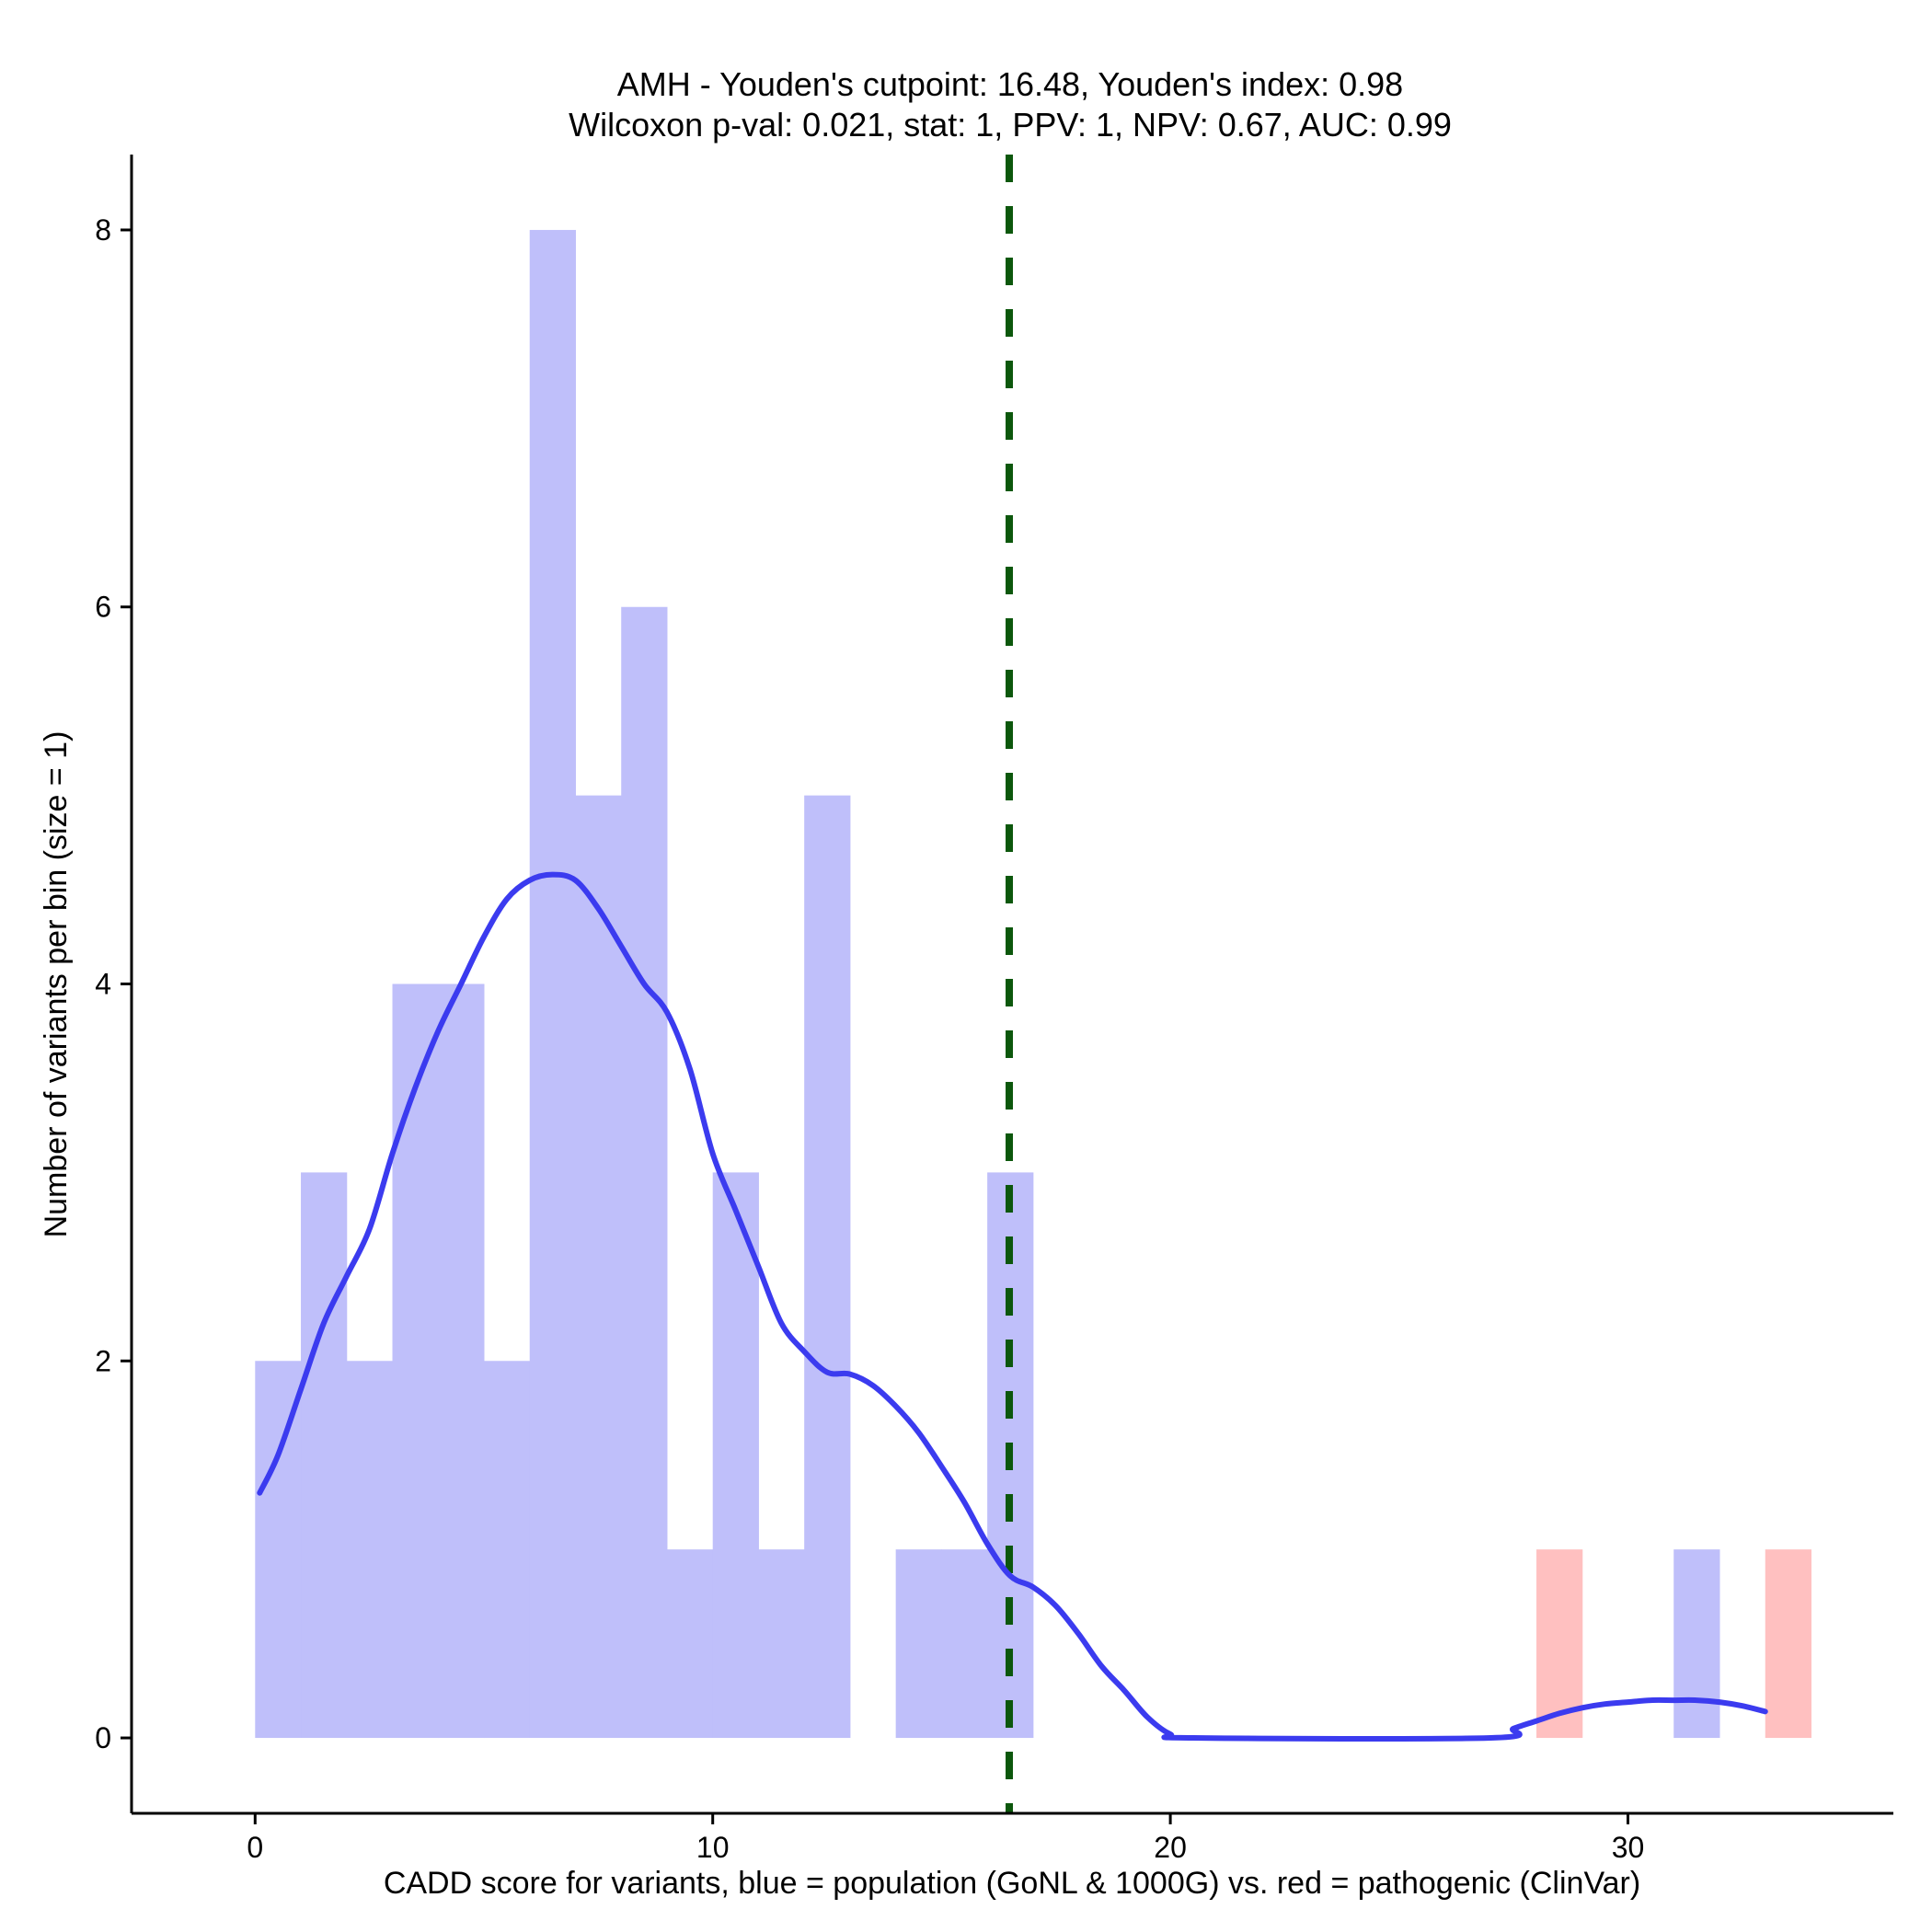 The image size is (1932, 1932). I want to click on x-tick-label-20: 20, so click(1170, 1847).